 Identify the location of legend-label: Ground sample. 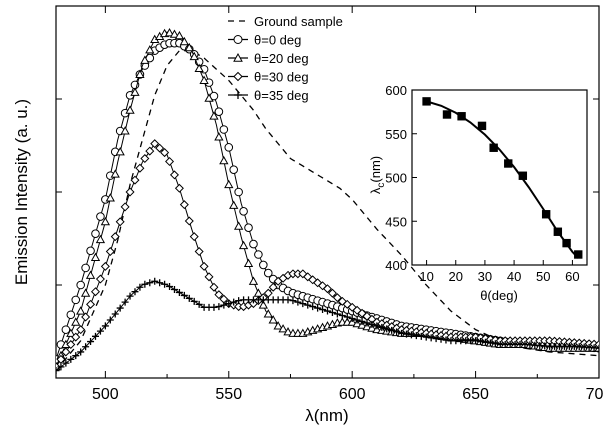
(298, 21).